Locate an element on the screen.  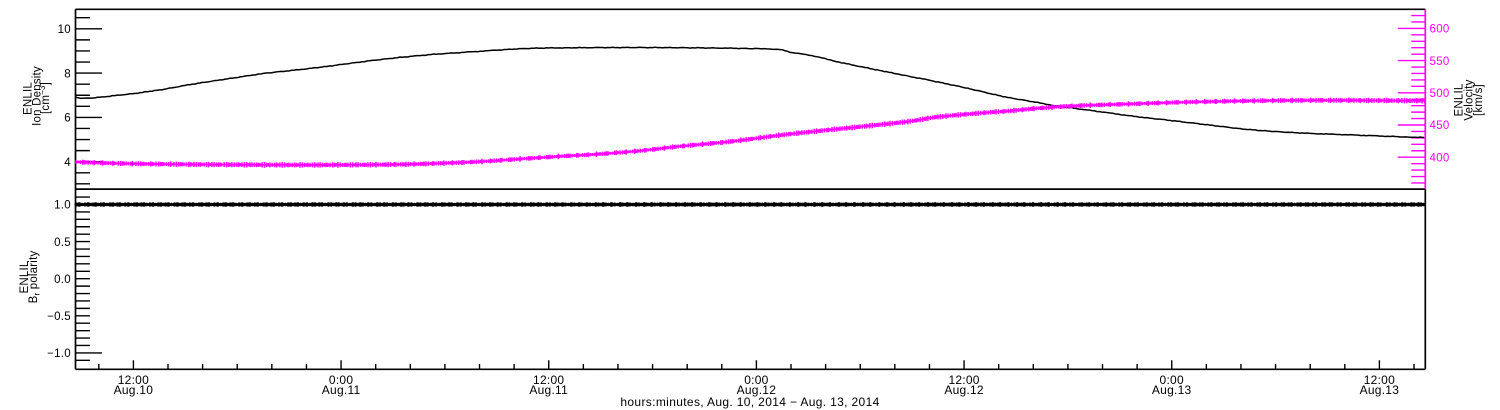
svg-text: 8 is located at coordinates (67, 74).